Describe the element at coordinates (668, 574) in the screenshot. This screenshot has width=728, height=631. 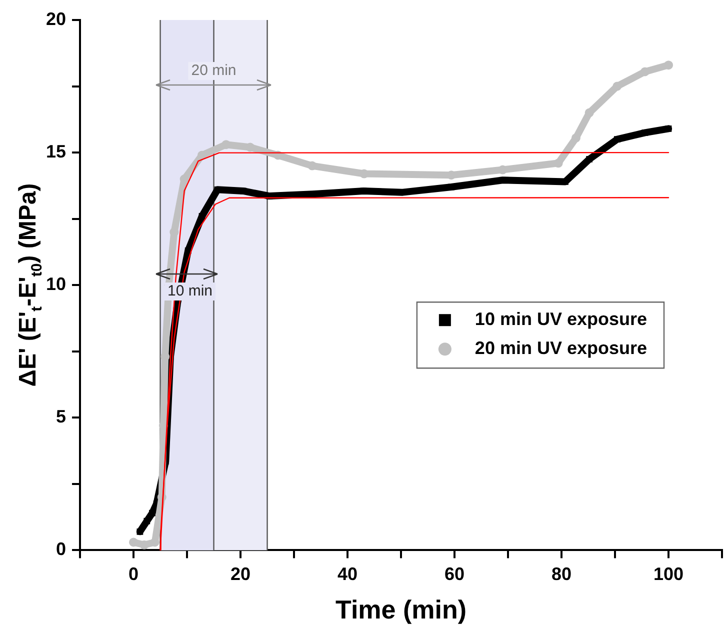
I see `x-tick-label: 100` at that location.